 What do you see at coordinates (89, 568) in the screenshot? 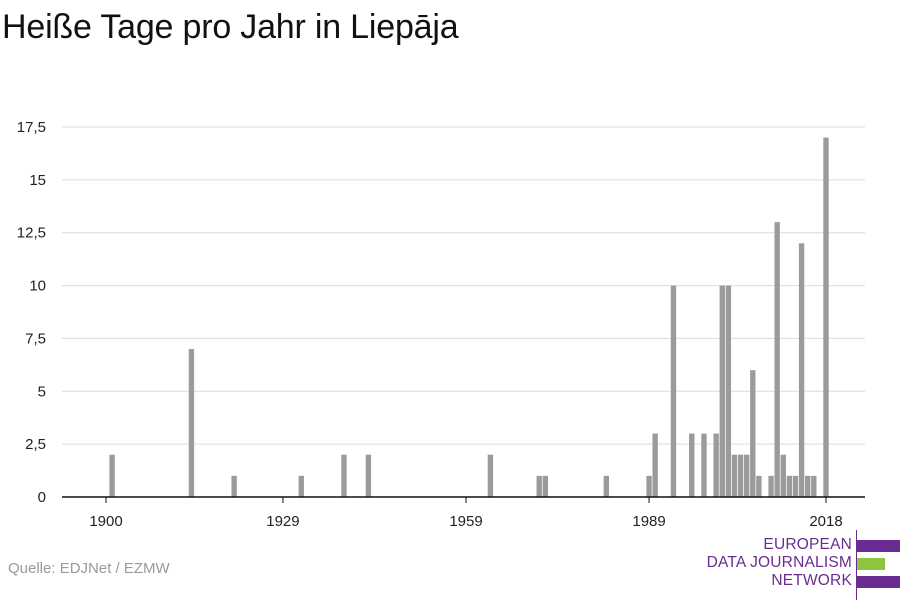
I see `source-note: Quelle: EDJNet / EZMW` at bounding box center [89, 568].